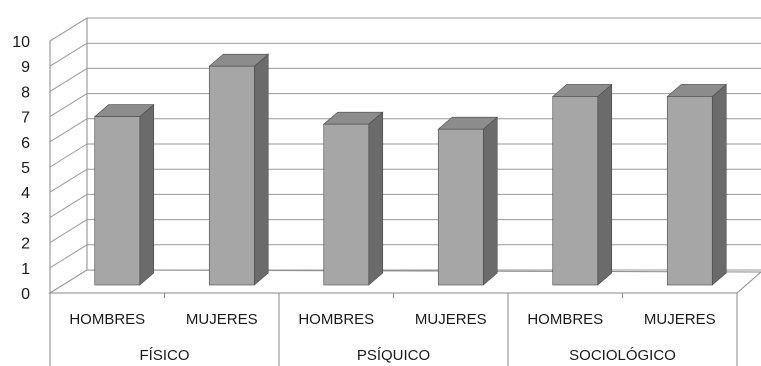  I want to click on y-tick-label: 2, so click(25, 244).